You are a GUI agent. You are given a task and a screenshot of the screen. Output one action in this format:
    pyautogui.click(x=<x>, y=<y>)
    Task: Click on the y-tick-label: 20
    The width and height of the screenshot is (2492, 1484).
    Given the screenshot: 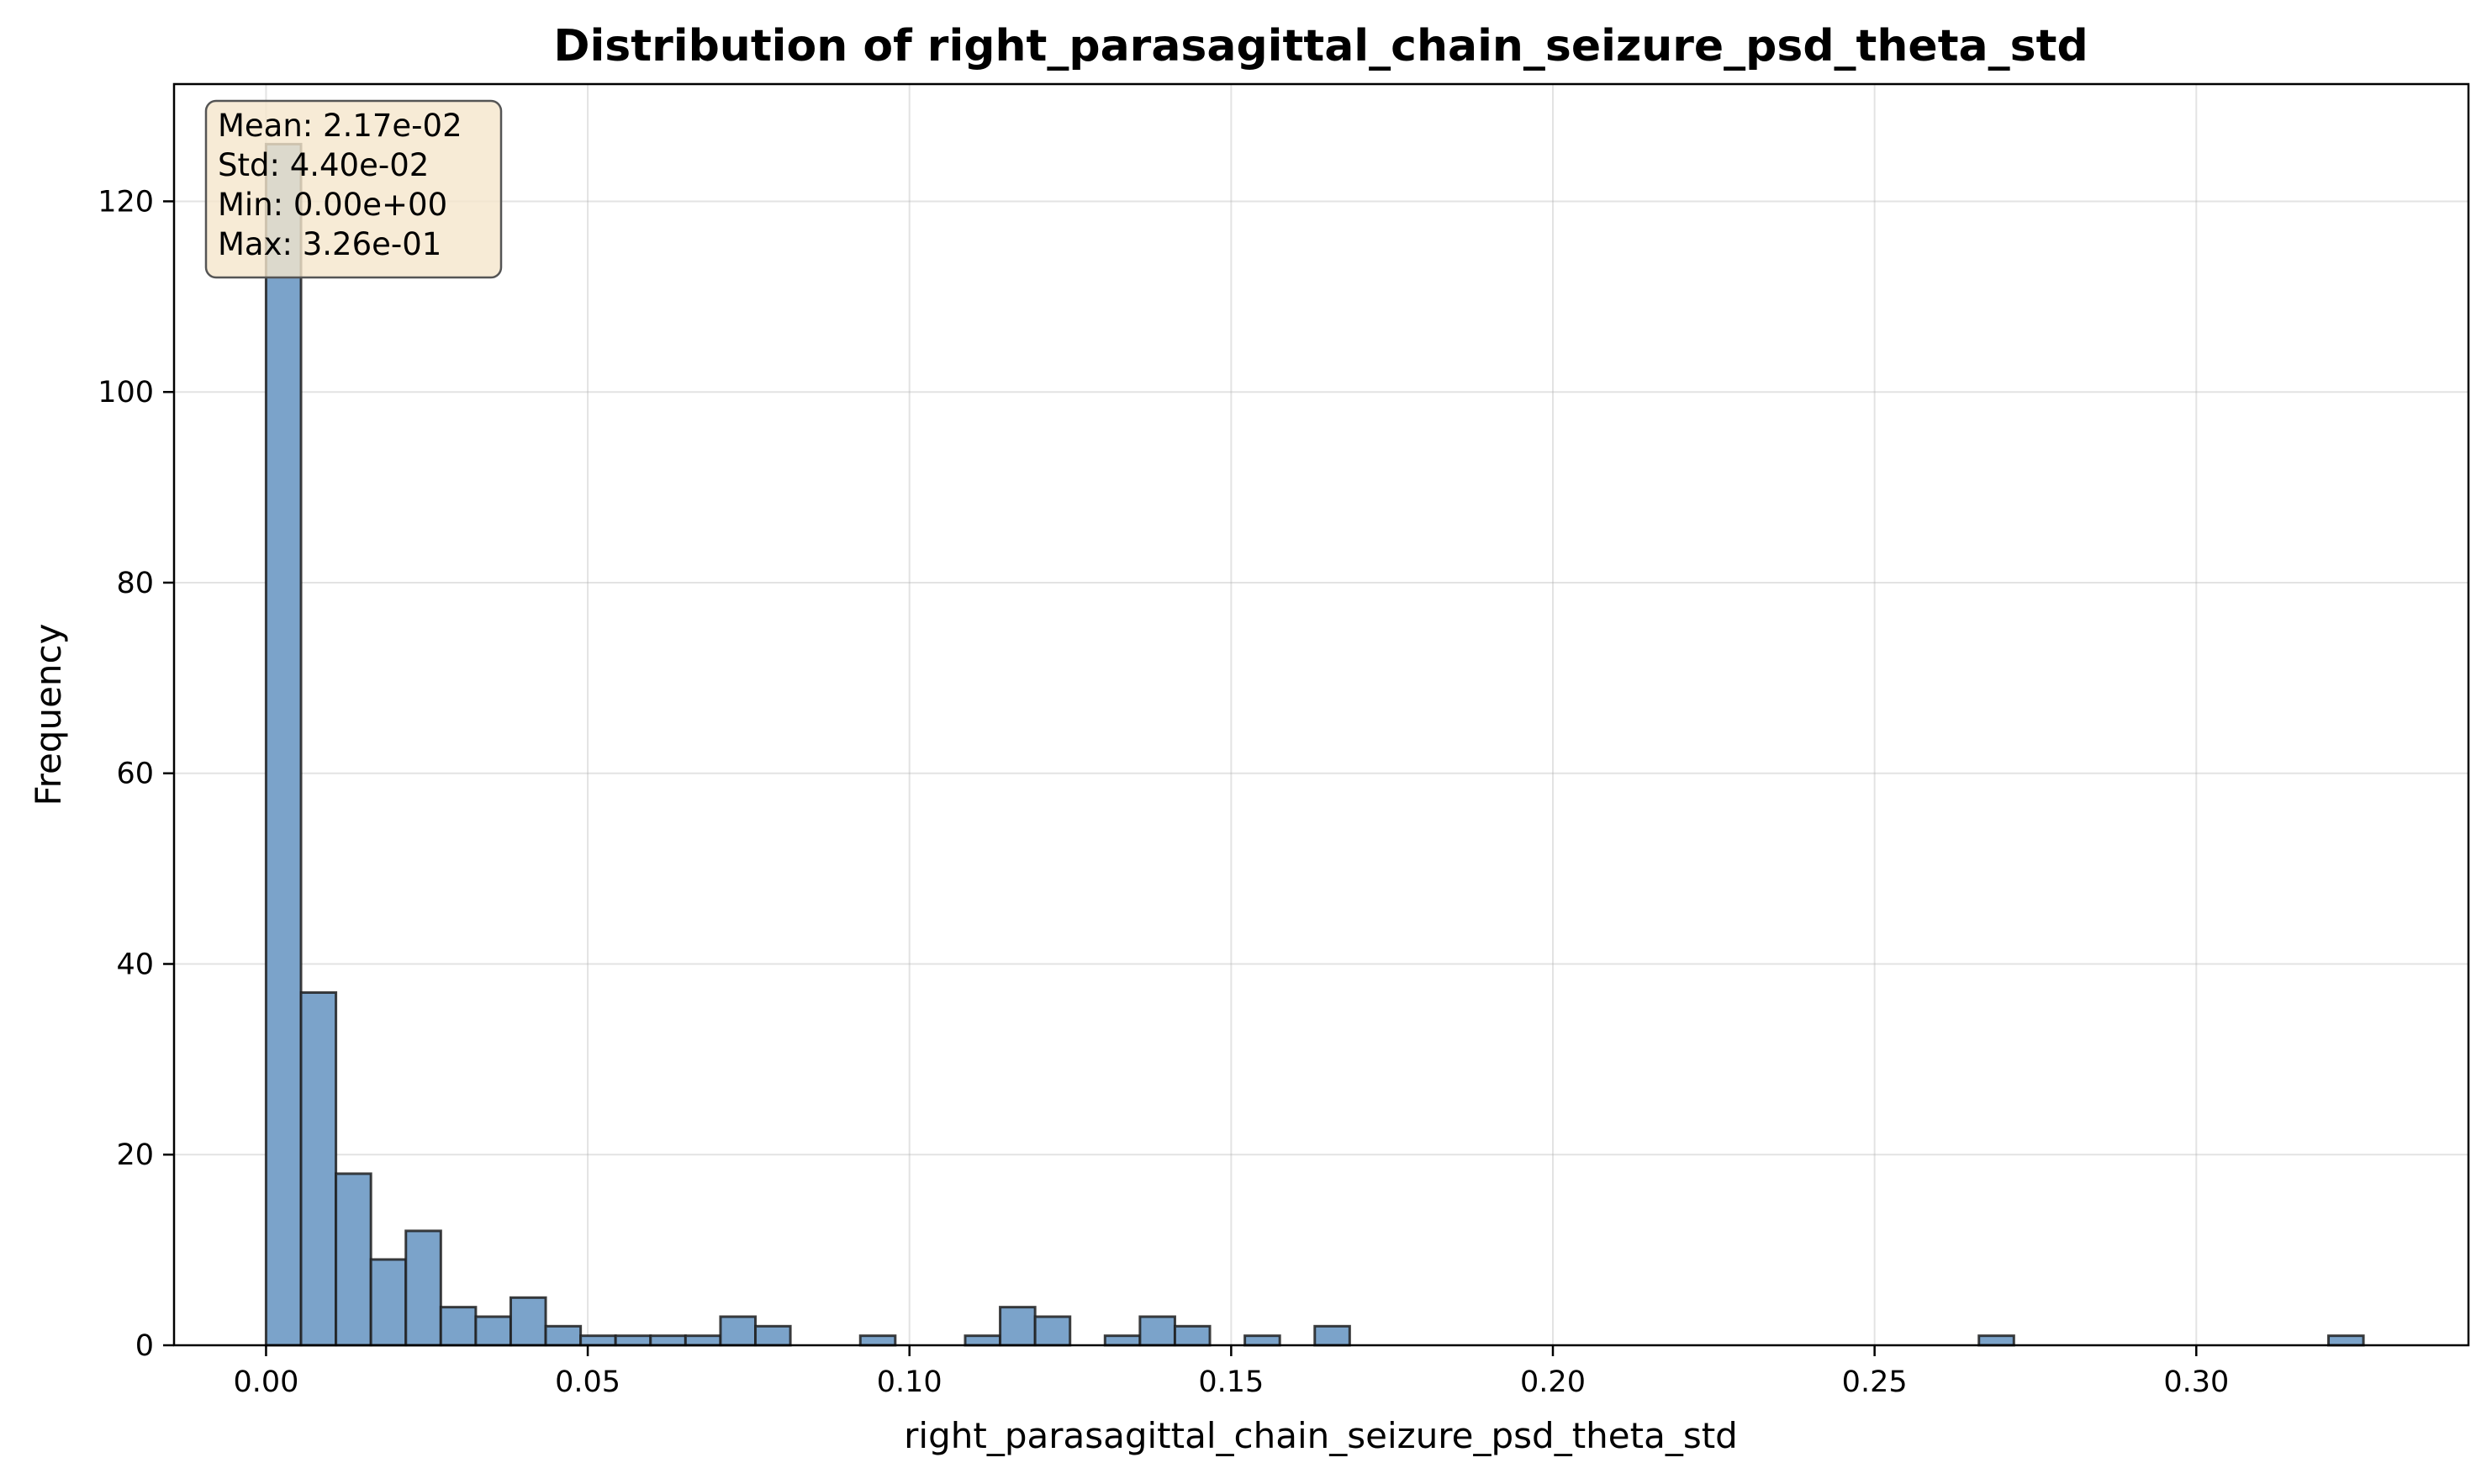 What is the action you would take?
    pyautogui.click(x=135, y=1155)
    